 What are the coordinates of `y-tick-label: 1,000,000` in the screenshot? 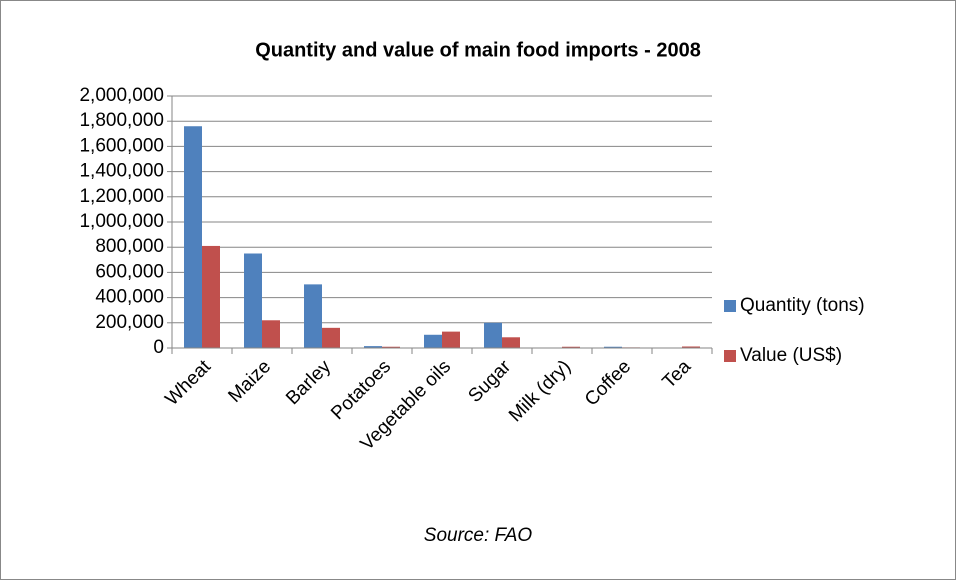 It's located at (121, 221).